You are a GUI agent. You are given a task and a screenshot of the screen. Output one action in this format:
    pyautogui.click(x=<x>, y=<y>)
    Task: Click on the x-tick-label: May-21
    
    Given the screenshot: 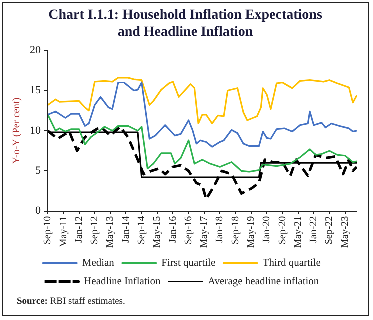 What is the action you would take?
    pyautogui.click(x=298, y=232)
    